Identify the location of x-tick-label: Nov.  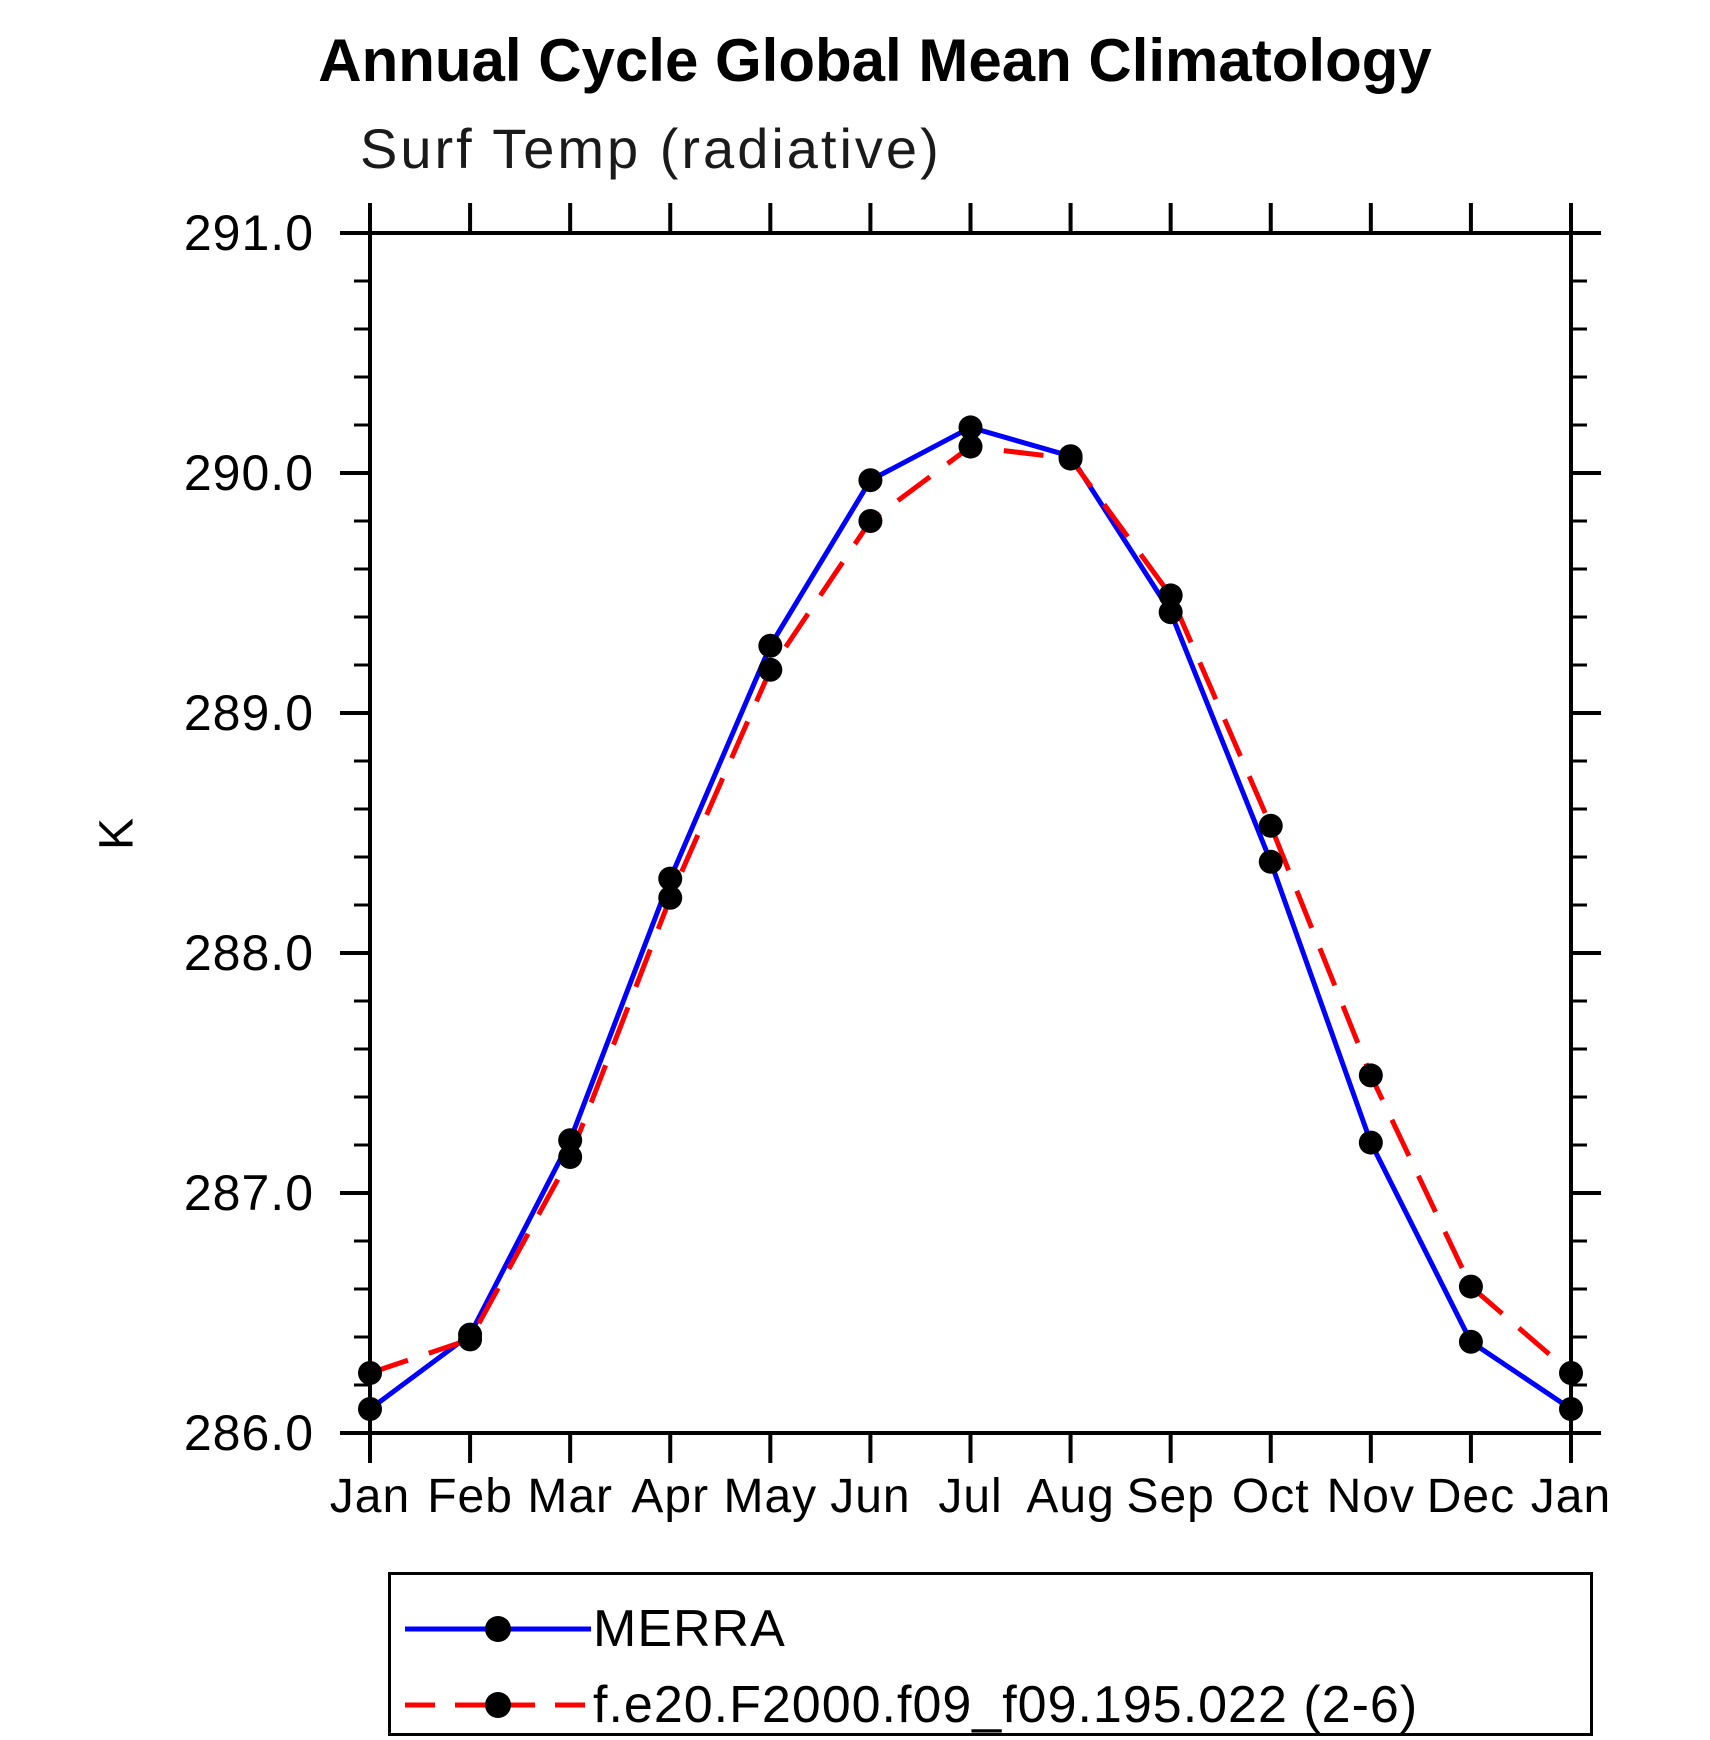
(1371, 1496).